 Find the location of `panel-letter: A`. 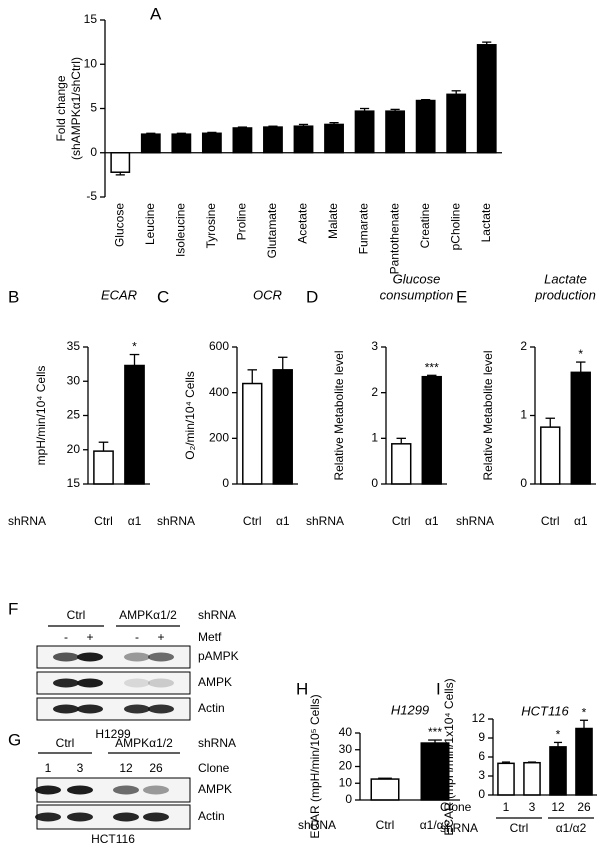

panel-letter: A is located at coordinates (156, 13).